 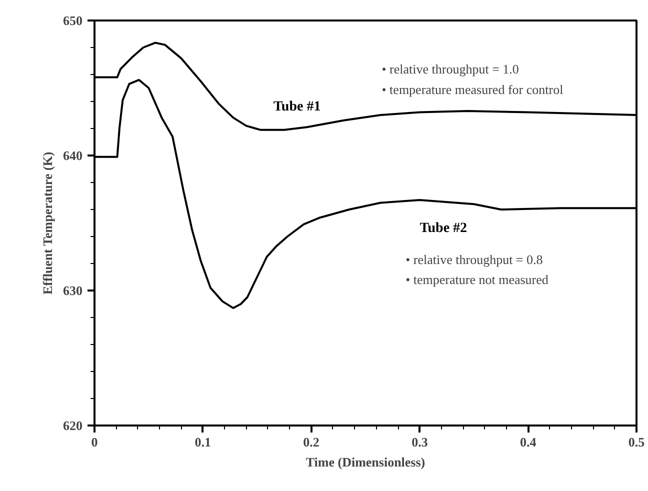 I want to click on annotation: • relative throughput = 1.0, so click(x=450, y=69).